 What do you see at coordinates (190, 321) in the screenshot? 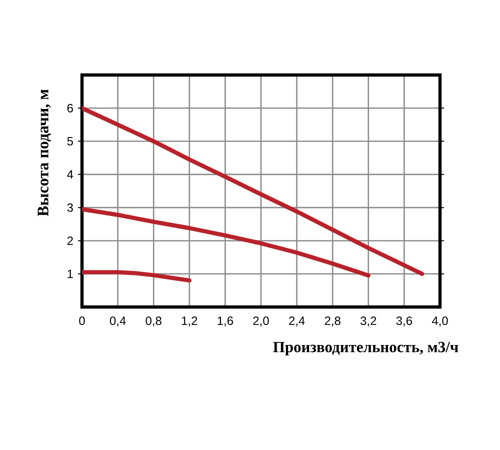
I see `x-tick-label: 1,2` at bounding box center [190, 321].